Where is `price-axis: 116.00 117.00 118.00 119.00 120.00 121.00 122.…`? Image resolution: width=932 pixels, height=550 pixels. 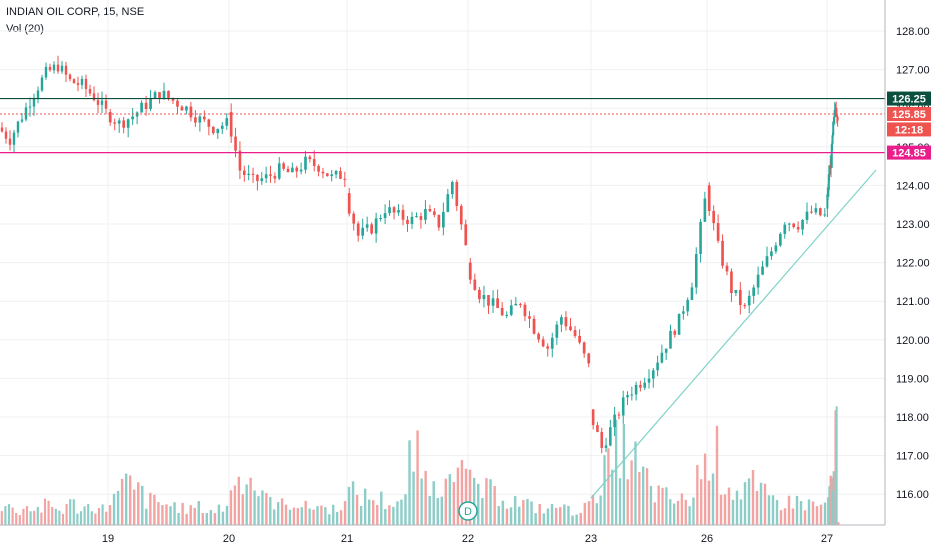
price-axis: 116.00 117.00 118.00 119.00 120.00 121.00 122.… is located at coordinates (913, 263).